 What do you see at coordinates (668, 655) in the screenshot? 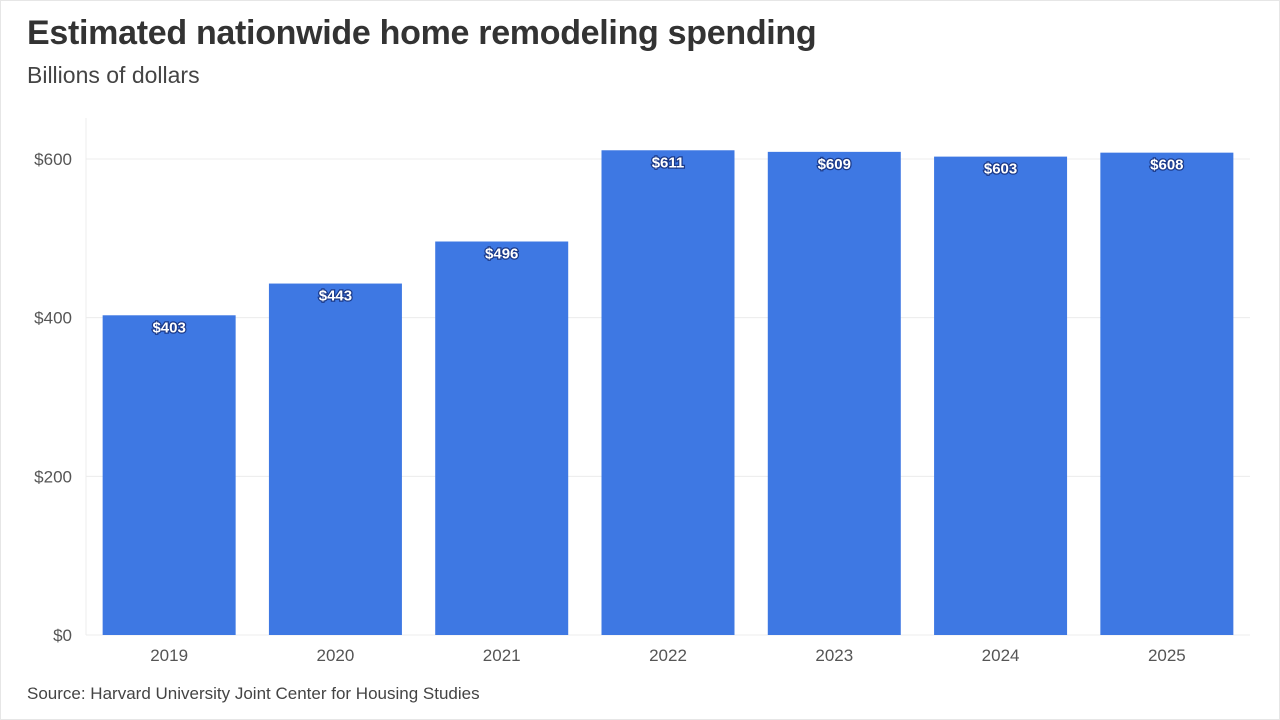
I see `x-tick-label: 2022` at bounding box center [668, 655].